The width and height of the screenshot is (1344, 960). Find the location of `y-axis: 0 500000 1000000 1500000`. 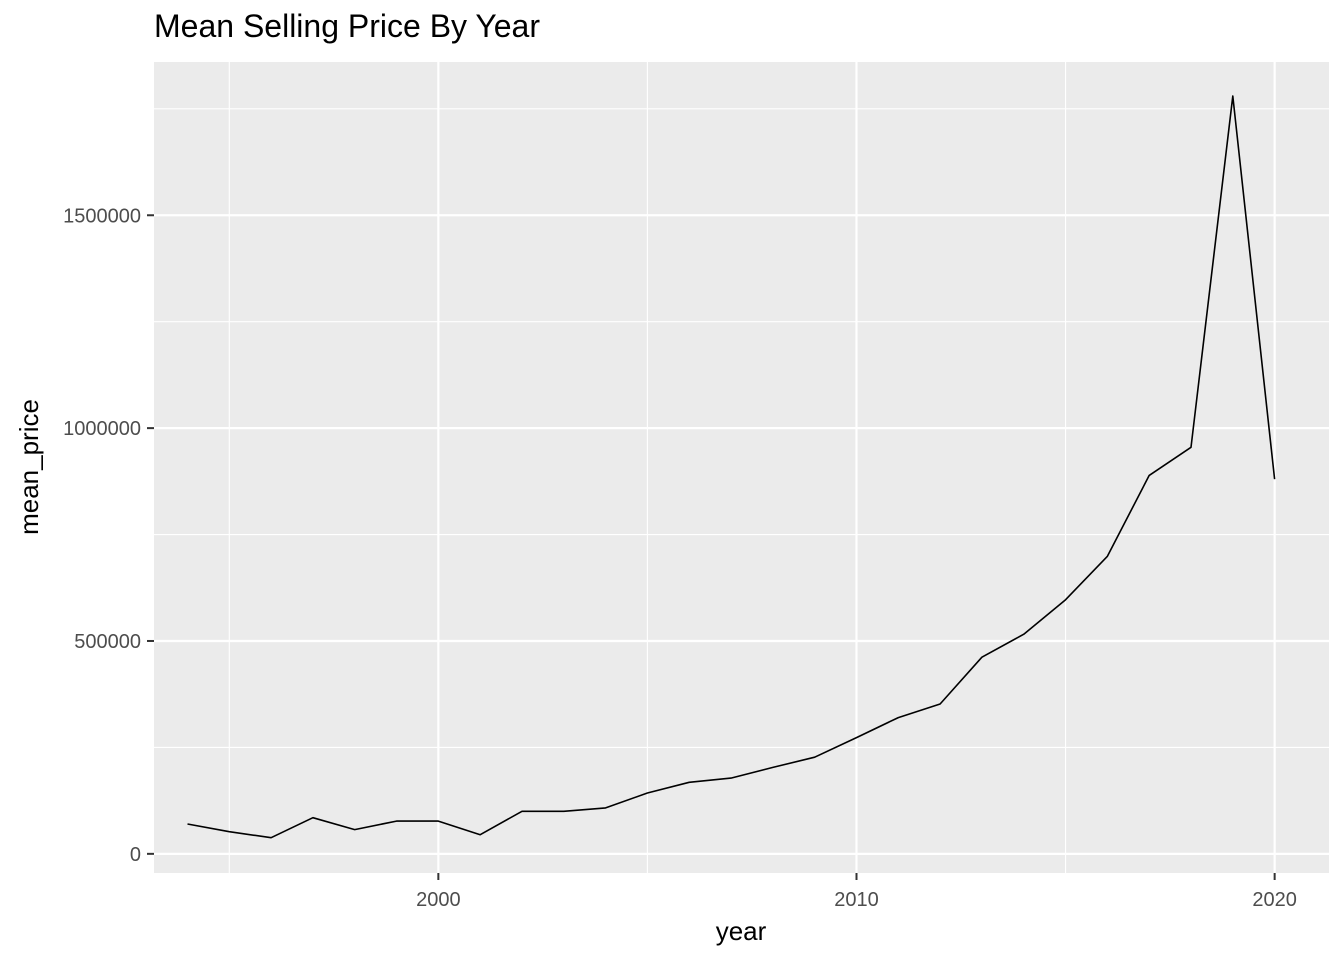

y-axis: 0 500000 1000000 1500000 is located at coordinates (108, 535).